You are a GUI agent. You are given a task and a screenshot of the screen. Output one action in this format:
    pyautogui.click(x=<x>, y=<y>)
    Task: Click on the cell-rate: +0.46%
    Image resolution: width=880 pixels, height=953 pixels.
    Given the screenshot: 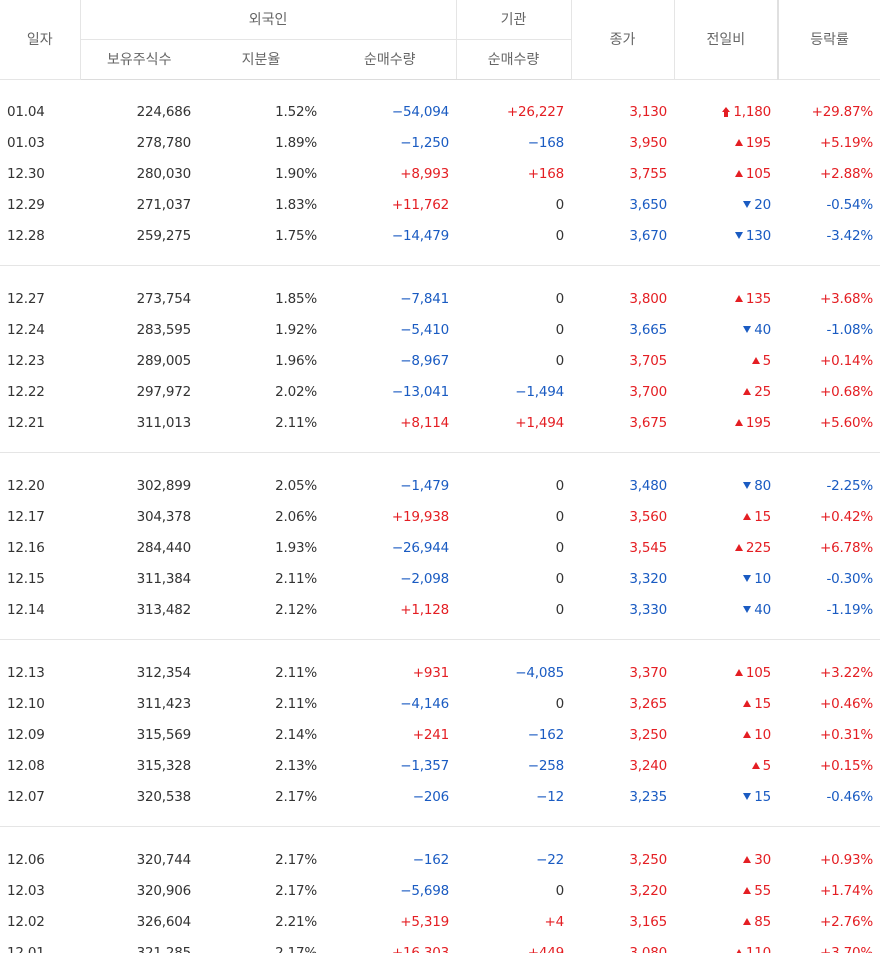 What is the action you would take?
    pyautogui.click(x=847, y=703)
    